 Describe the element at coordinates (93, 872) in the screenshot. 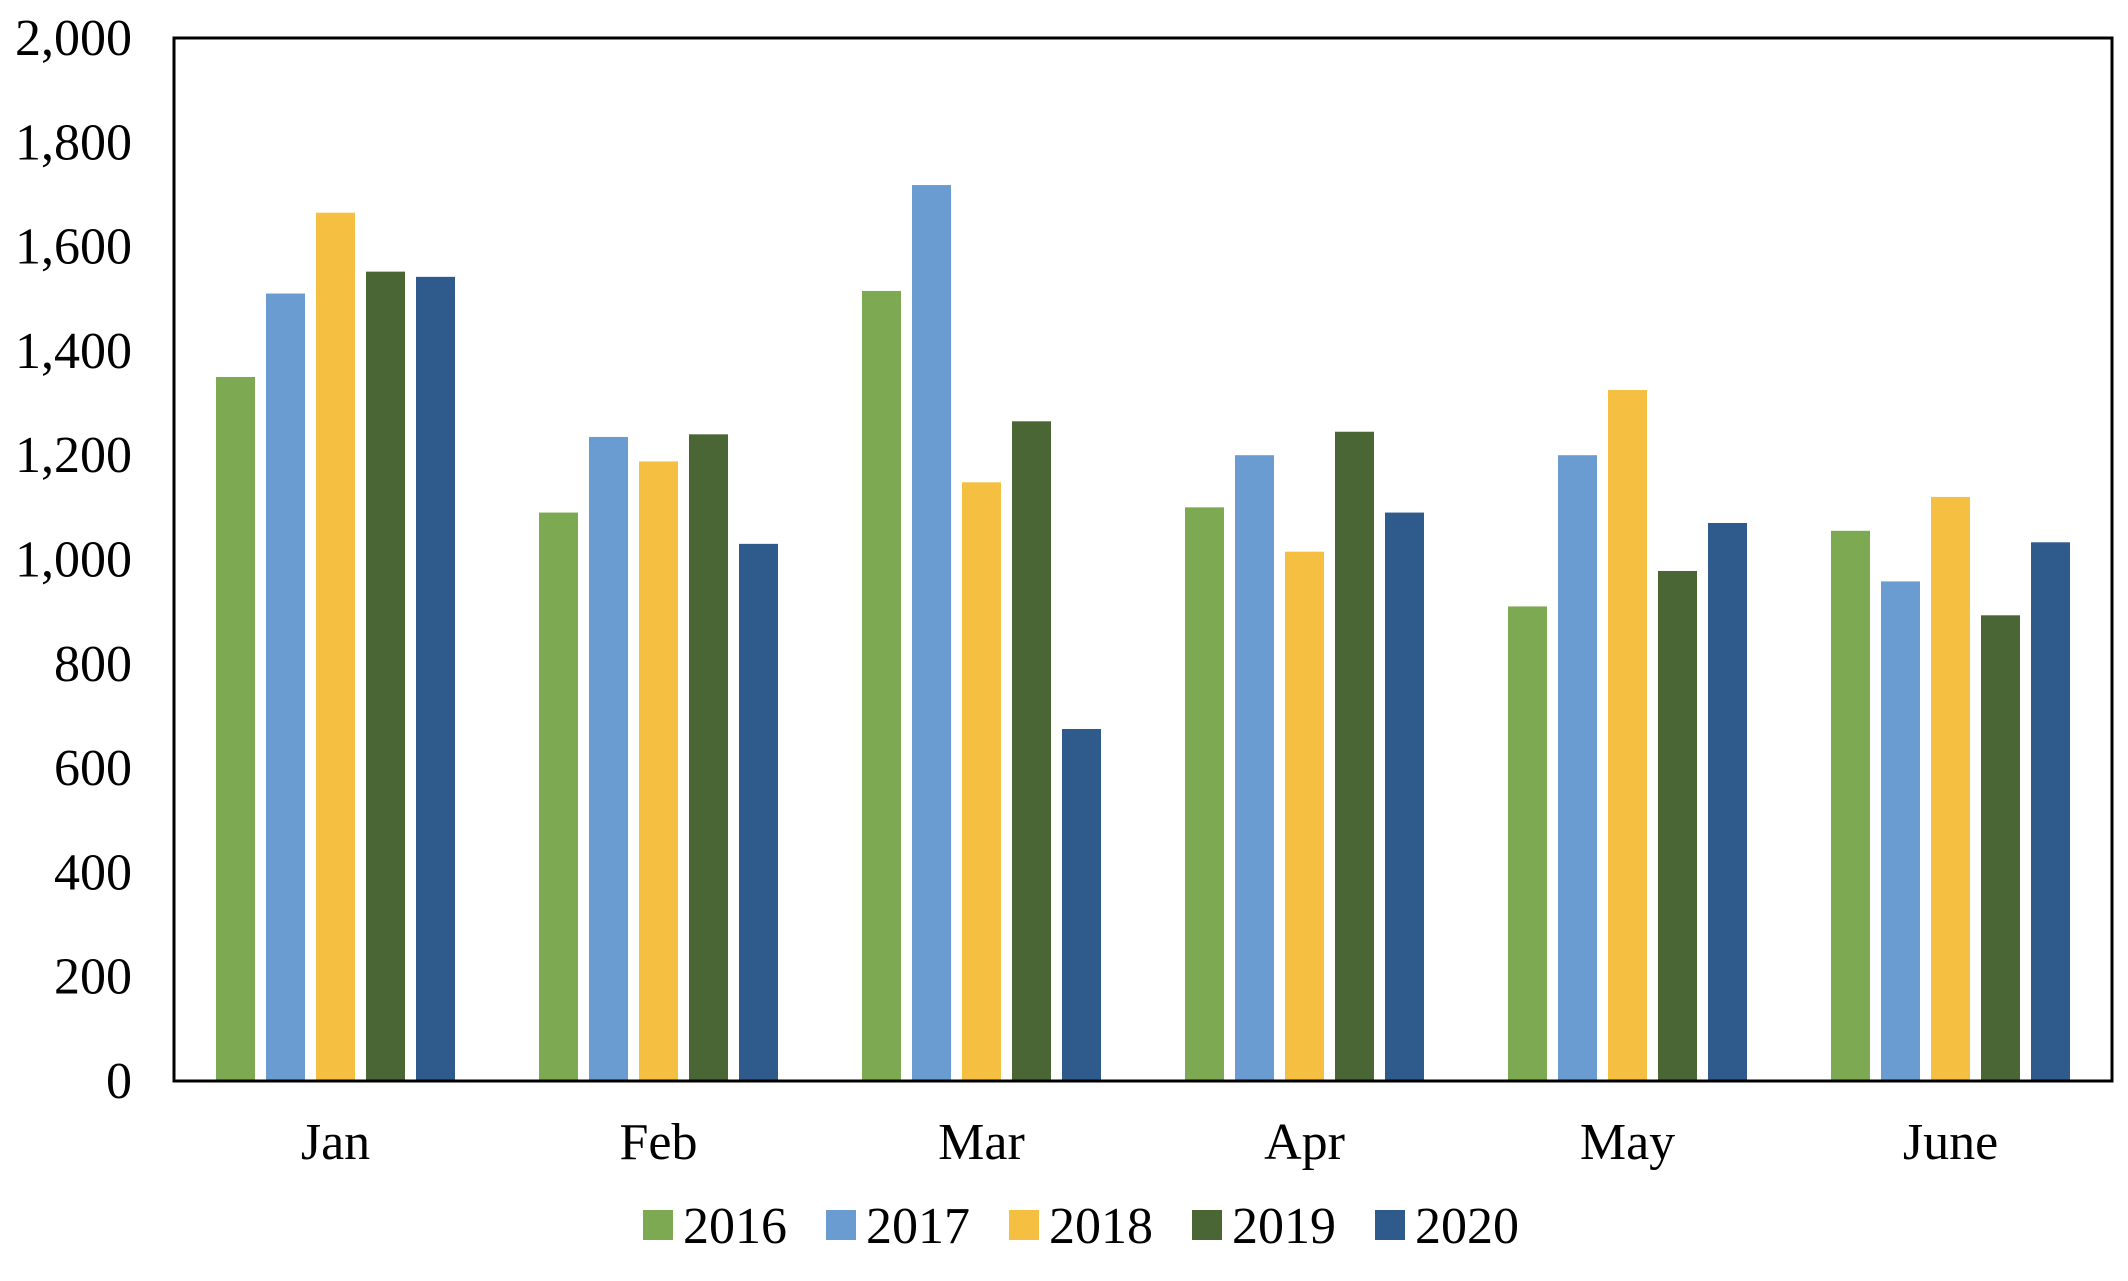

I see `y-tick-label: 400` at that location.